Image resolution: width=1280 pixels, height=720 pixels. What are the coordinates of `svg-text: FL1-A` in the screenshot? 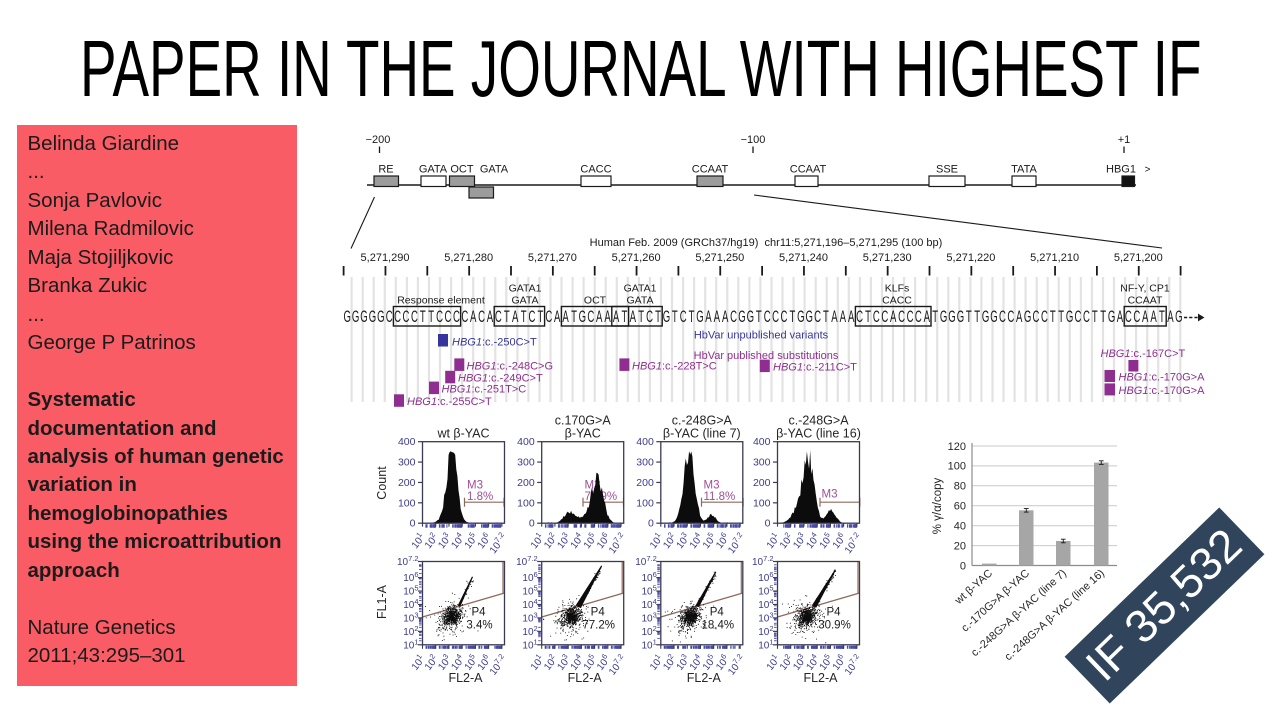 It's located at (382, 601).